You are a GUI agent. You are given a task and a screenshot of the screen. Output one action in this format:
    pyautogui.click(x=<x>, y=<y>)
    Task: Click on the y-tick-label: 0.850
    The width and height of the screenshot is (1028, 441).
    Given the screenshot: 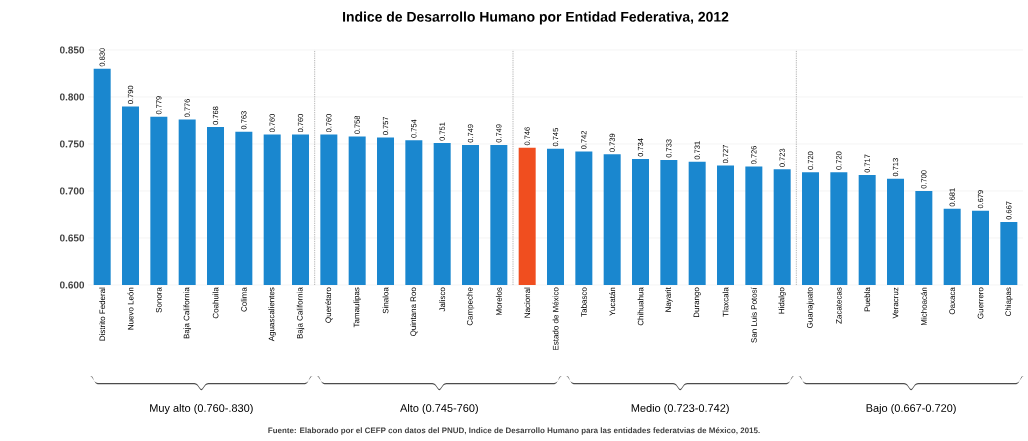 What is the action you would take?
    pyautogui.click(x=72, y=50)
    